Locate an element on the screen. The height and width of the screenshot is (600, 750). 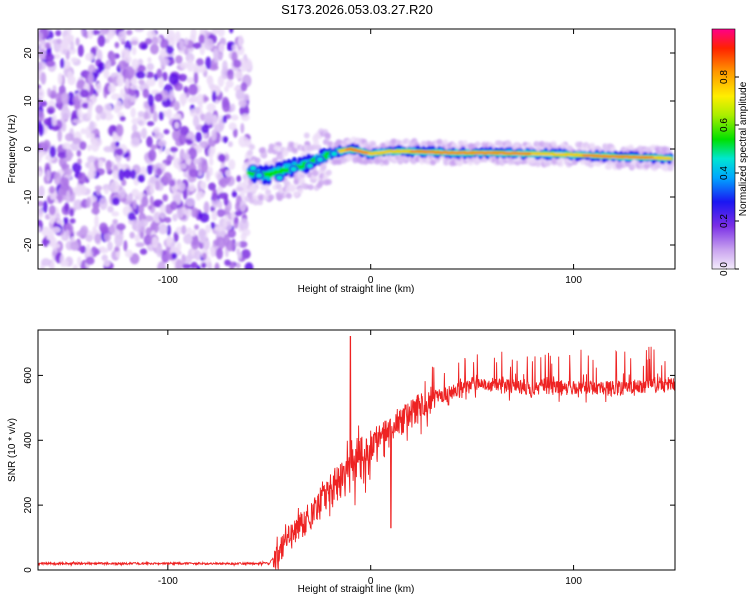
spectrogram-x-tick-label: 100 is located at coordinates (573, 280).